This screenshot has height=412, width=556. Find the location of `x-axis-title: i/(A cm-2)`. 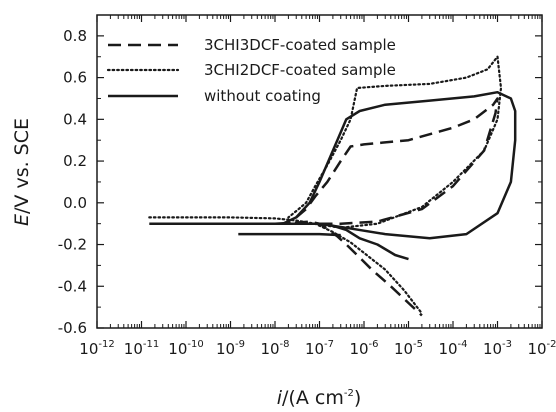

x-axis-title: i/(A cm-2) is located at coordinates (319, 398).